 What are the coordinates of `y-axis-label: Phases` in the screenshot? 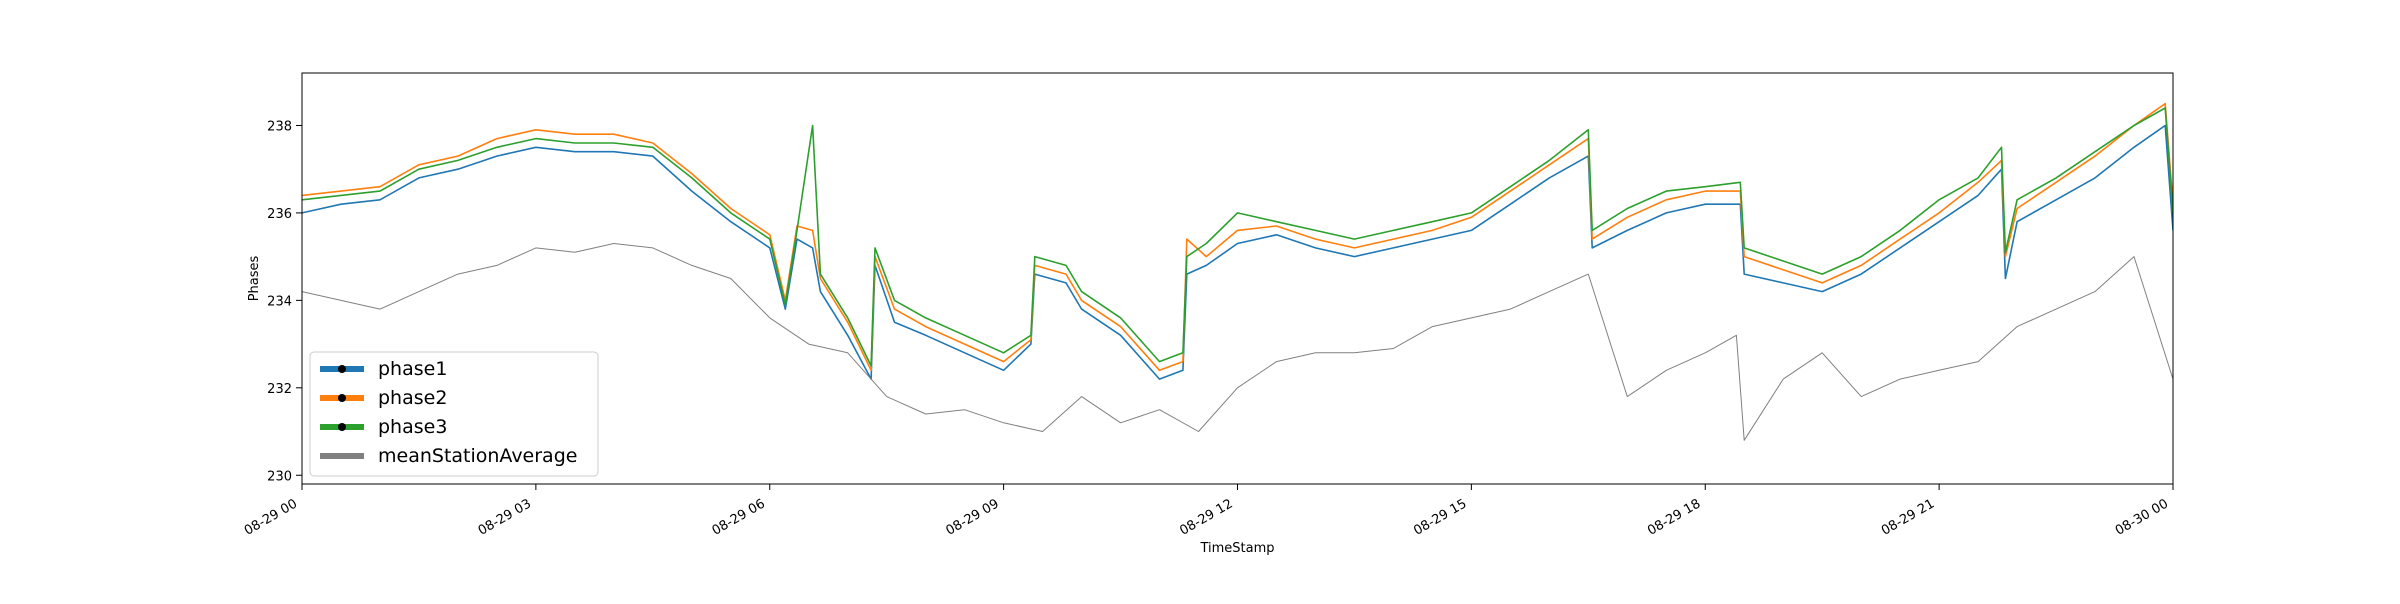 It's located at (254, 278).